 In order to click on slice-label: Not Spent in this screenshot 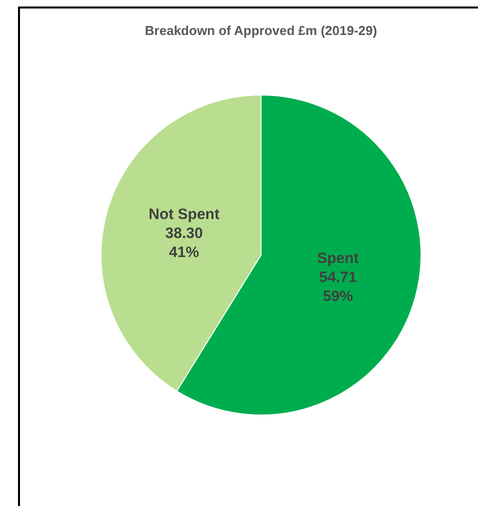, I will do `click(184, 215)`.